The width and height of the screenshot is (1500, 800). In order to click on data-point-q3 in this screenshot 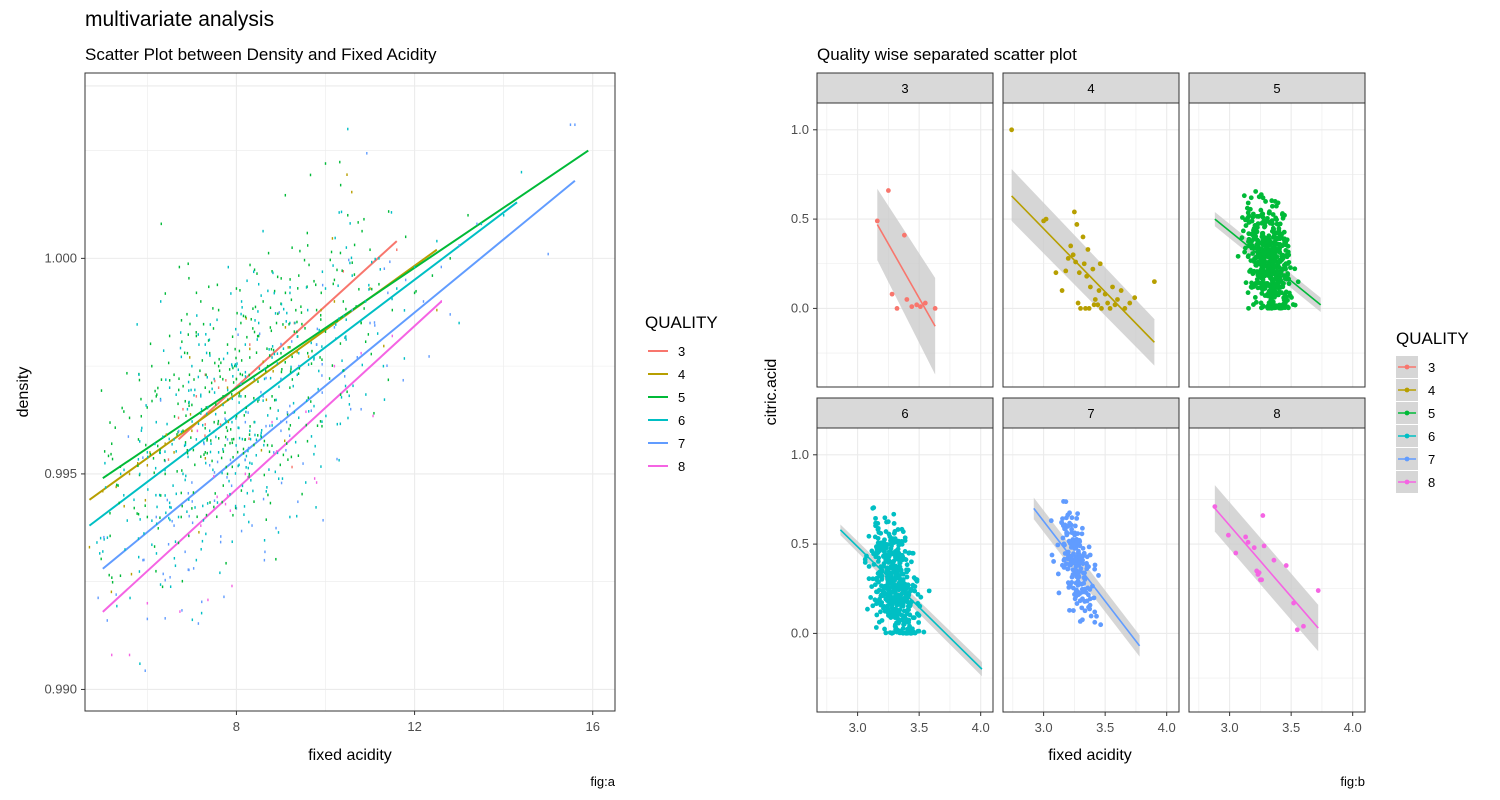, I will do `click(292, 467)`.